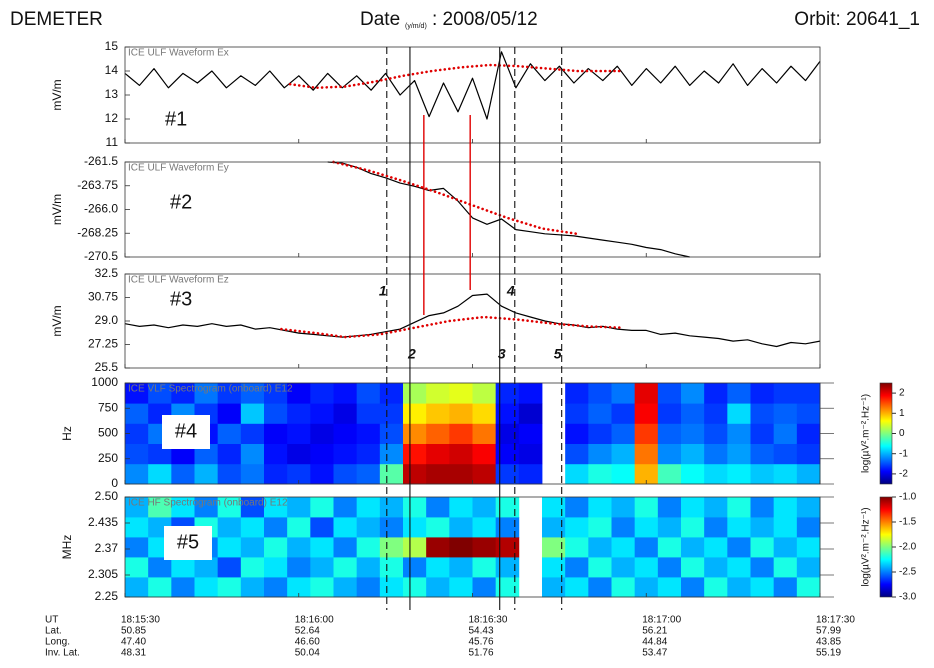  What do you see at coordinates (176, 119) in the screenshot?
I see `panel-label: #1` at bounding box center [176, 119].